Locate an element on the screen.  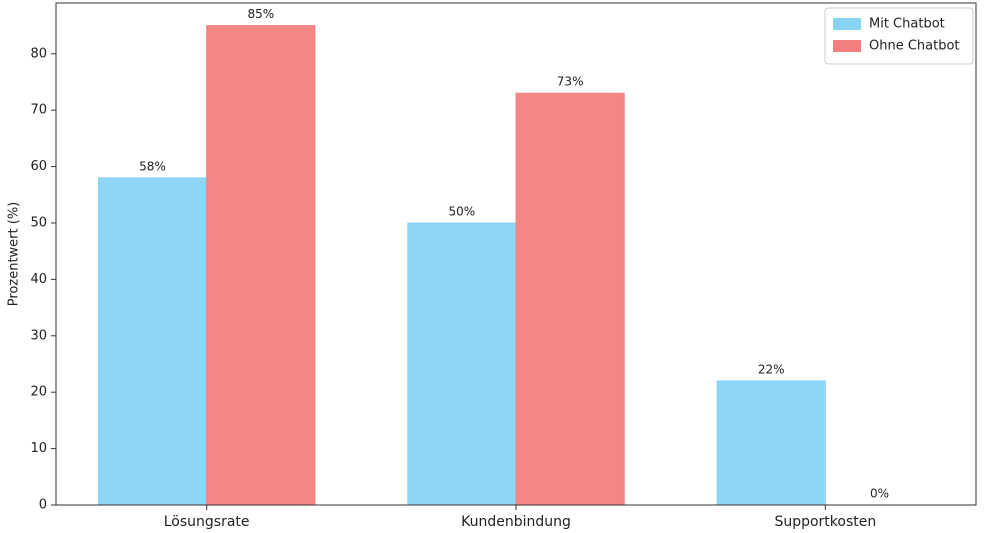
legend-frame is located at coordinates (899, 36).